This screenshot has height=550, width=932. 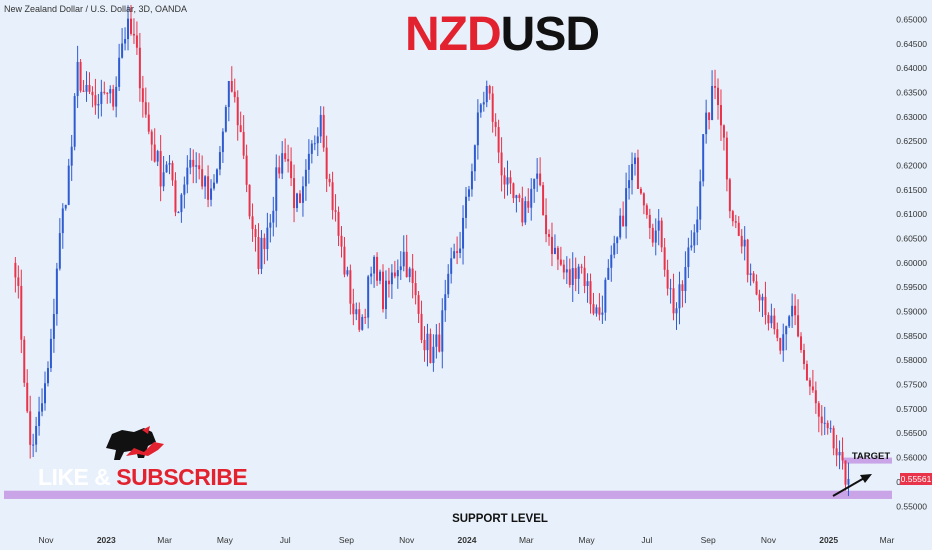 What do you see at coordinates (550, 34) in the screenshot?
I see `symbol-title-part2: USD` at bounding box center [550, 34].